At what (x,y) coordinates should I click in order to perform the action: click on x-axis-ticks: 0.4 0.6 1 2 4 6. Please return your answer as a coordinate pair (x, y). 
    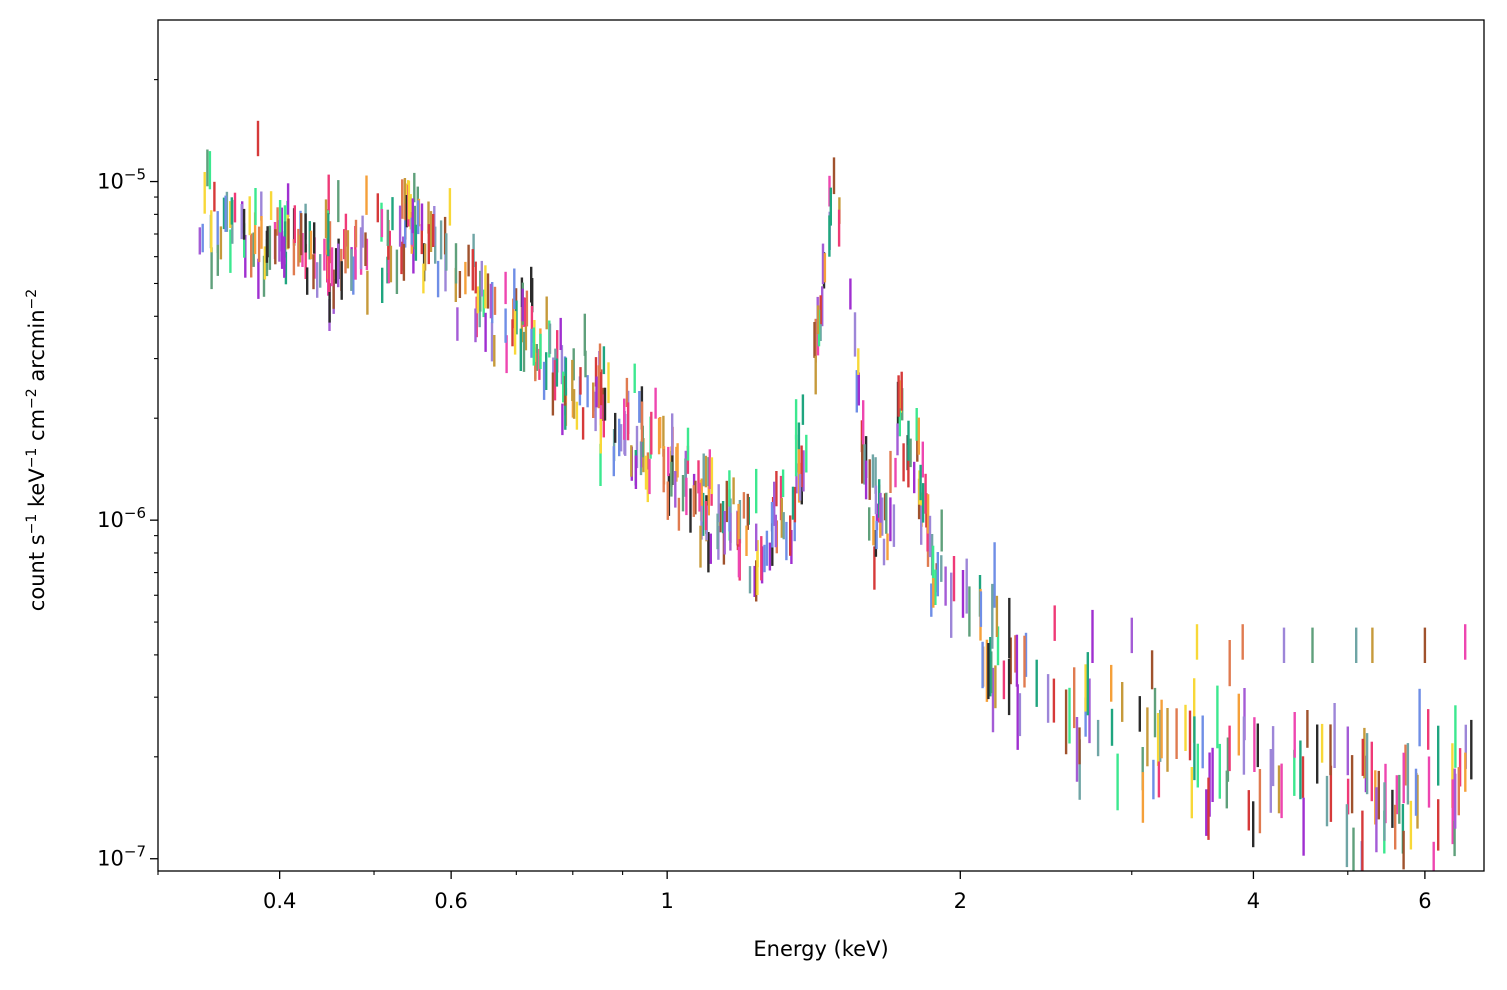
    Looking at the image, I should click on (794, 892).